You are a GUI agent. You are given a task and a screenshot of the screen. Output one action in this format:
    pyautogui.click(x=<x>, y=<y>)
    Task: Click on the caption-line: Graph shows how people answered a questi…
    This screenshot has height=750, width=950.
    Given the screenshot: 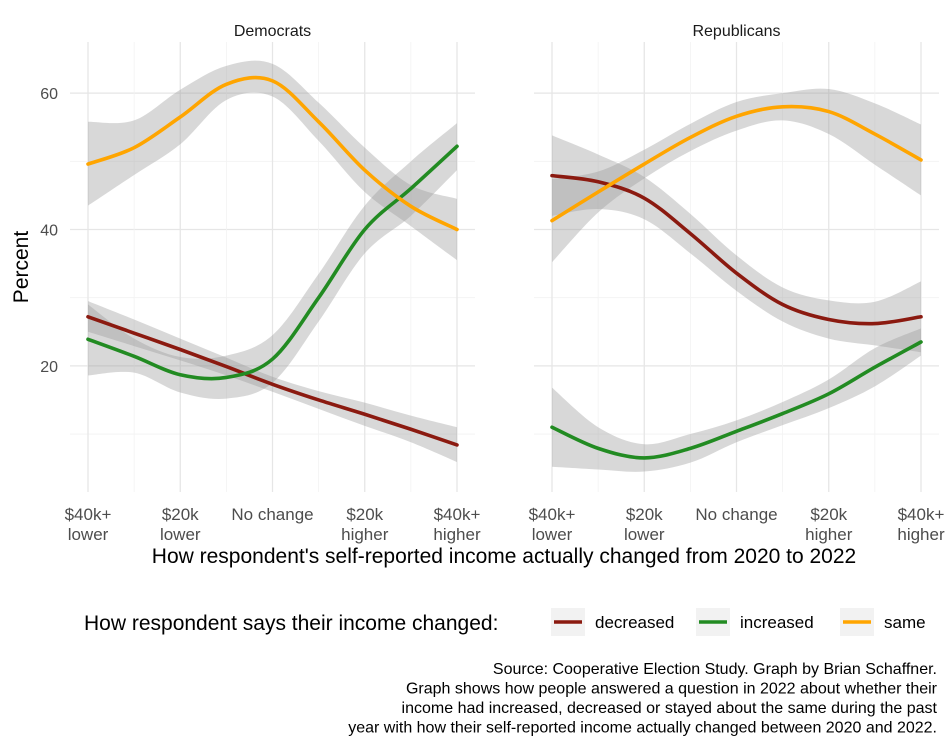 What is the action you would take?
    pyautogui.click(x=672, y=689)
    